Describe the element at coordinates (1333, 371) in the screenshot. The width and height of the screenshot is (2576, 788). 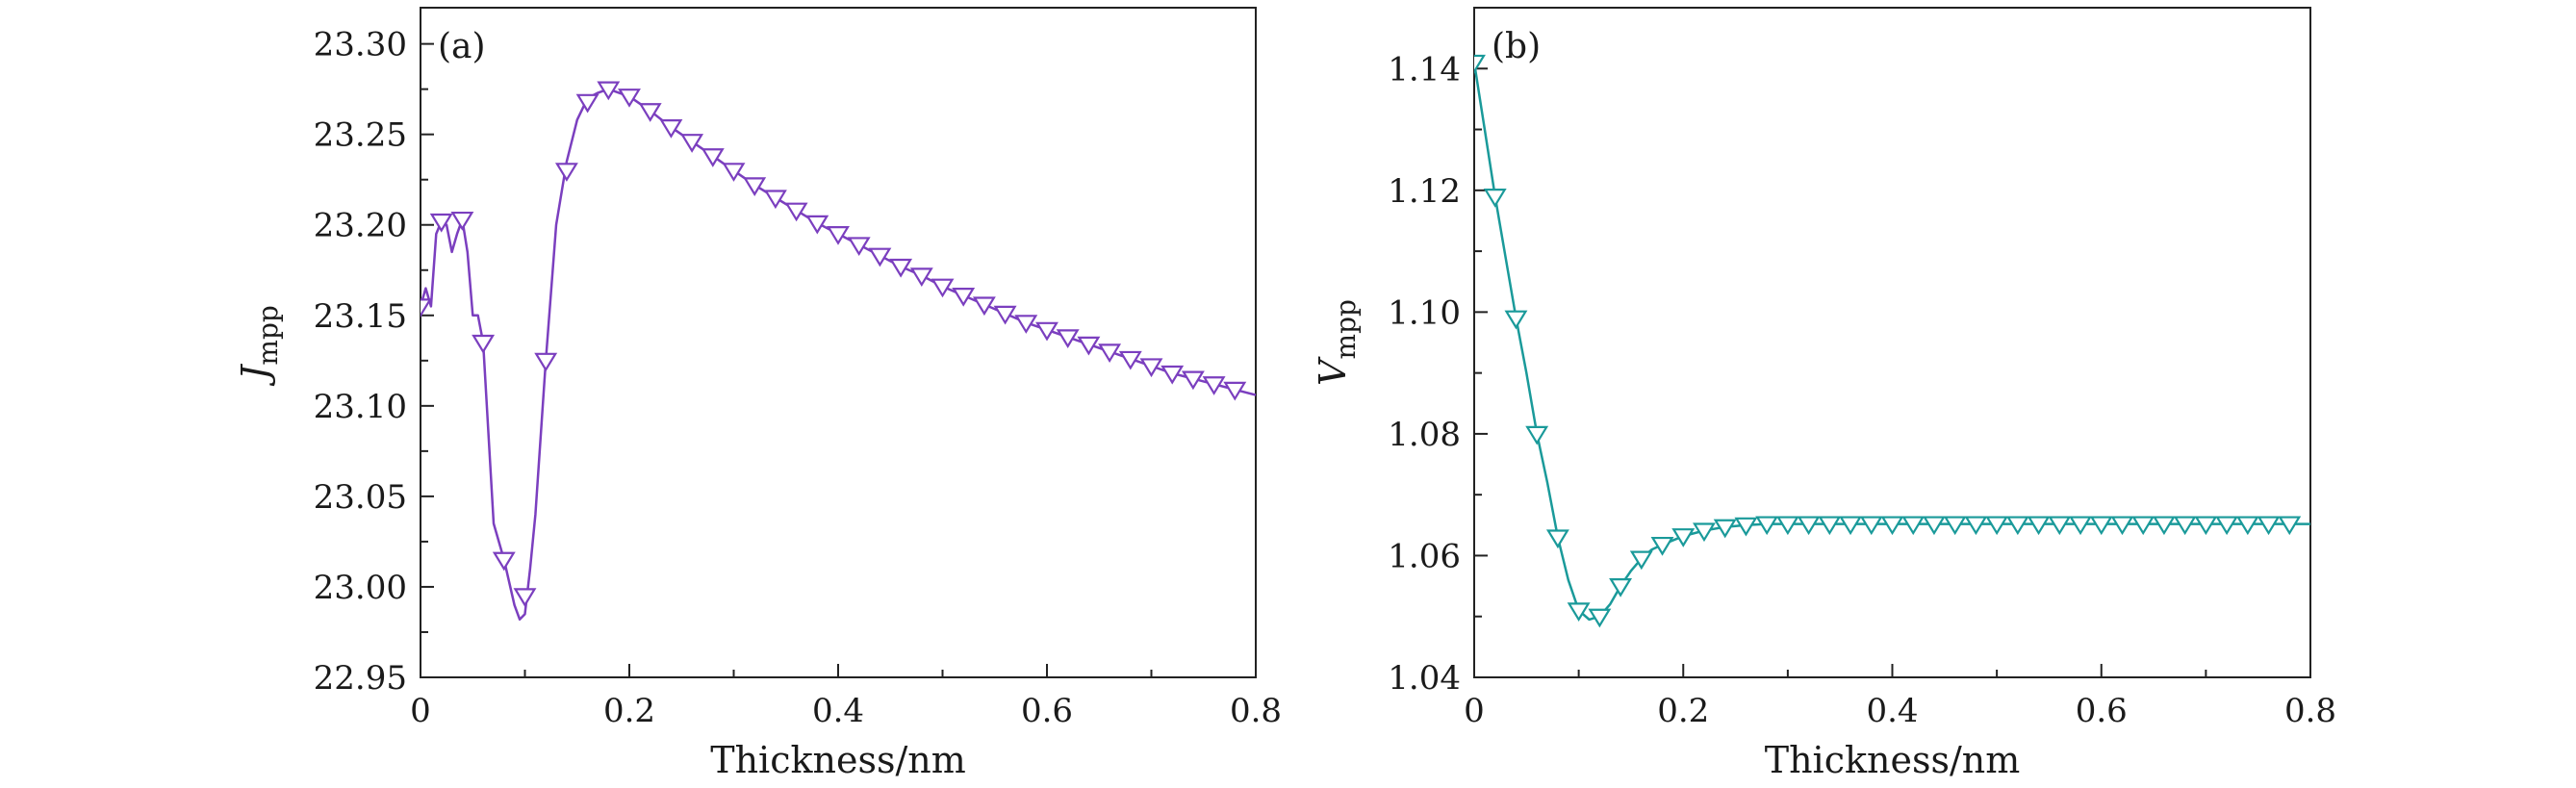
I see `panel-b-y-axis-label-main: V` at that location.